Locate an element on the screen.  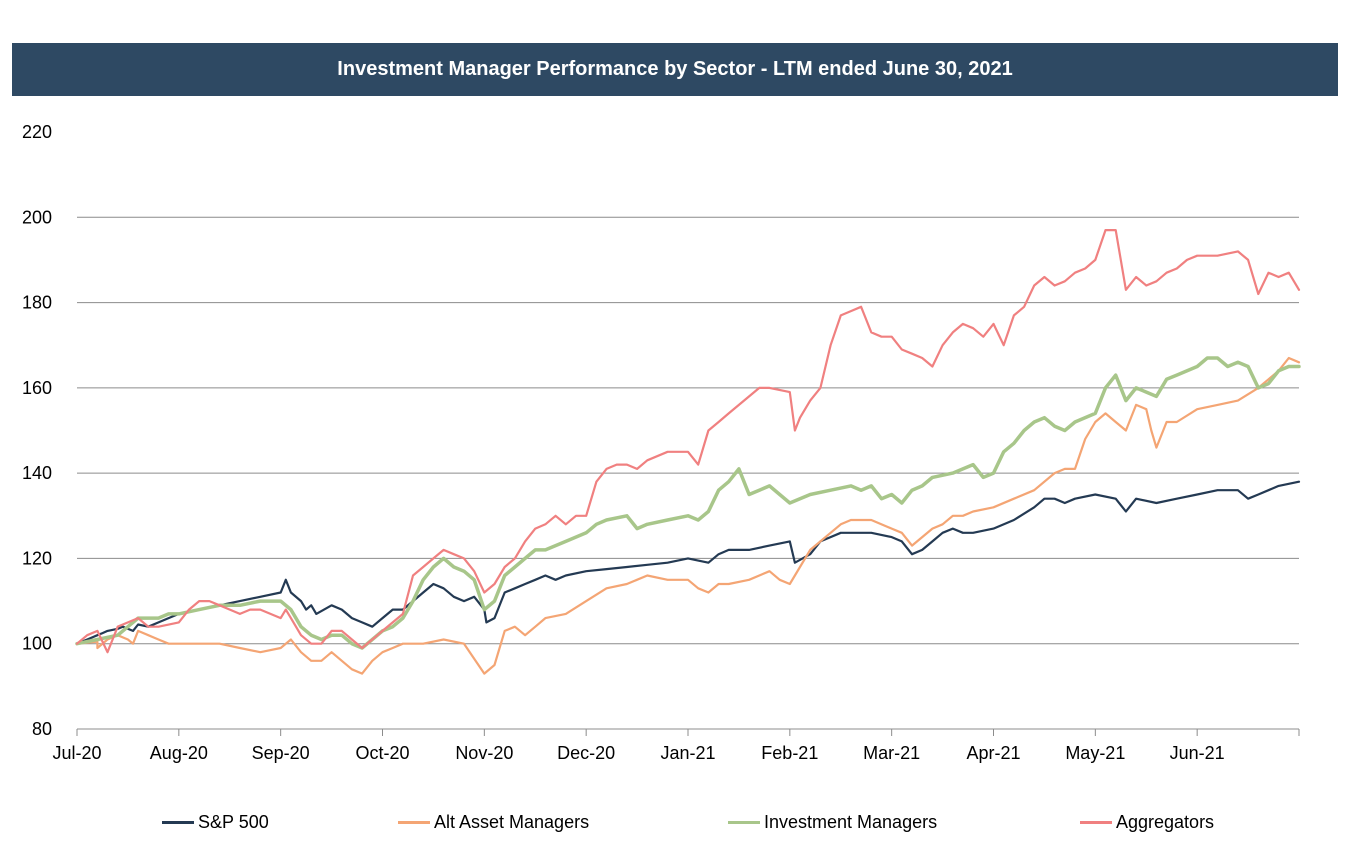
x-tick-label: Jul-20 is located at coordinates (76, 753).